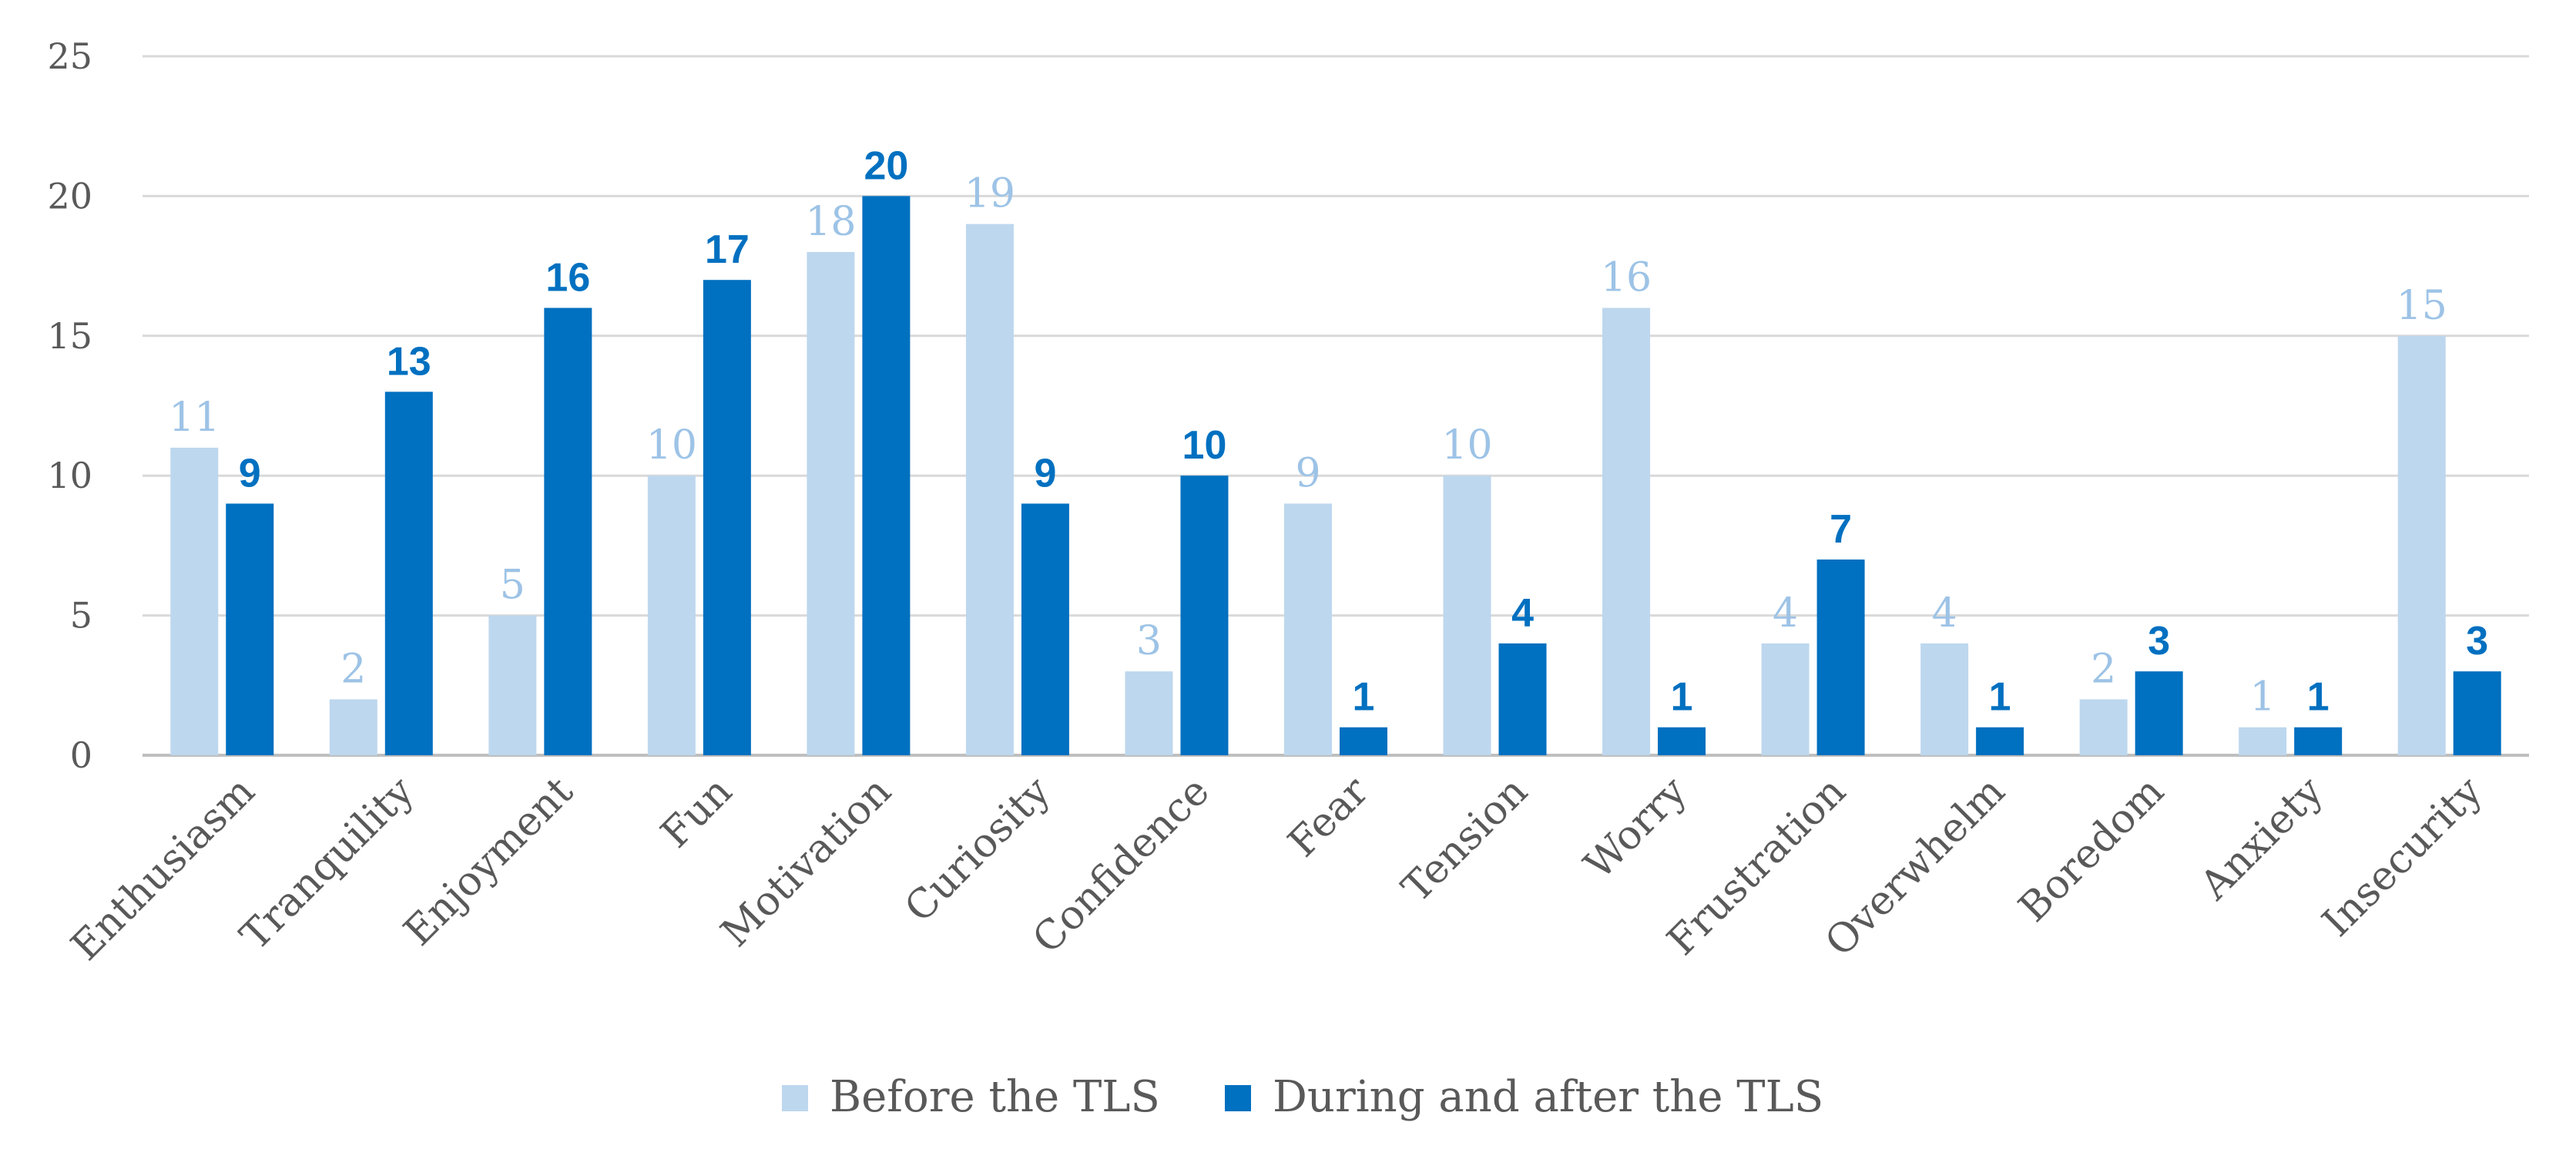  Describe the element at coordinates (795, 1098) in the screenshot. I see `legend-swatch-before` at that location.